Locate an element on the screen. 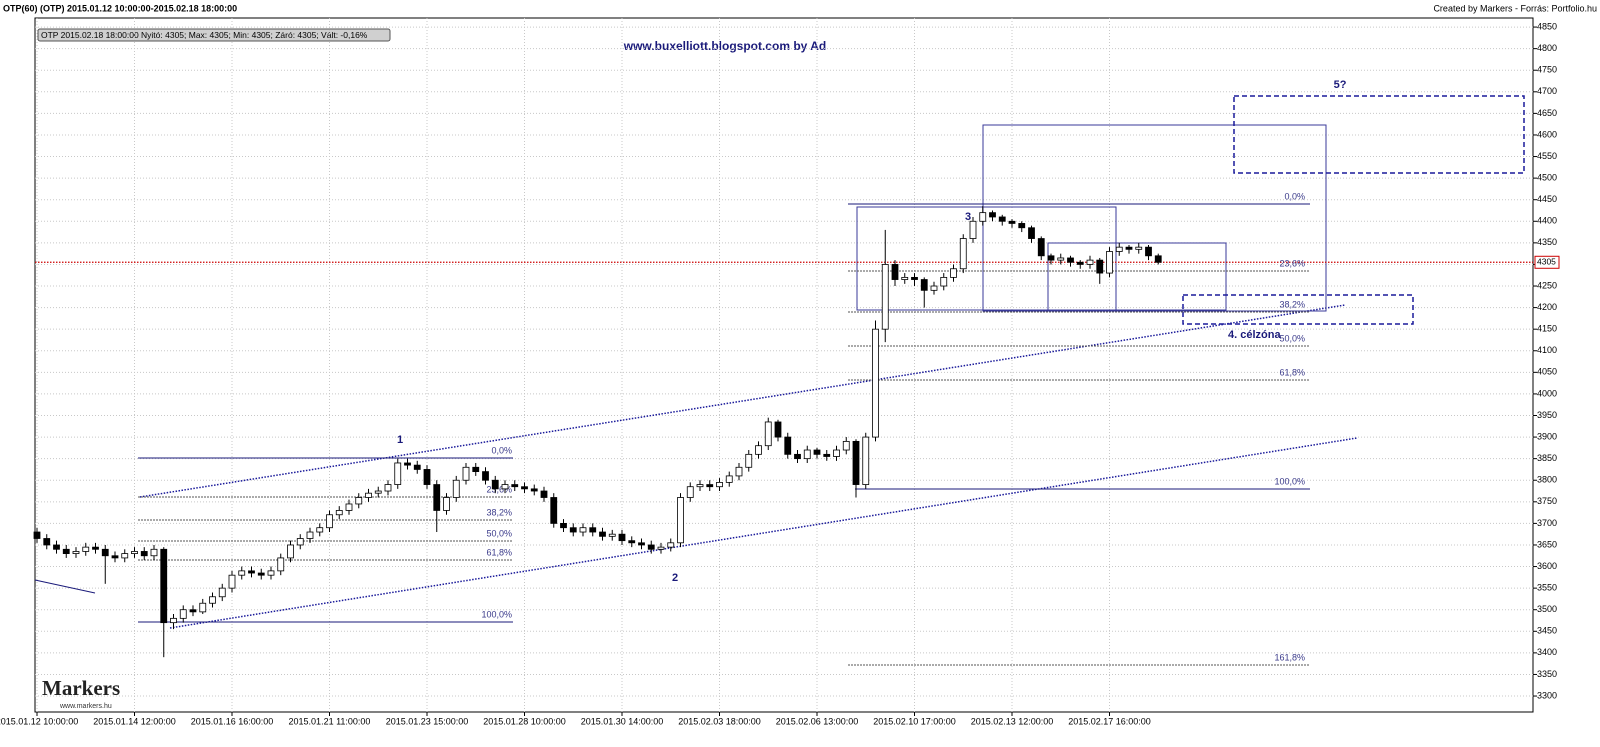  y-tick-label: 4650 is located at coordinates (1547, 113).